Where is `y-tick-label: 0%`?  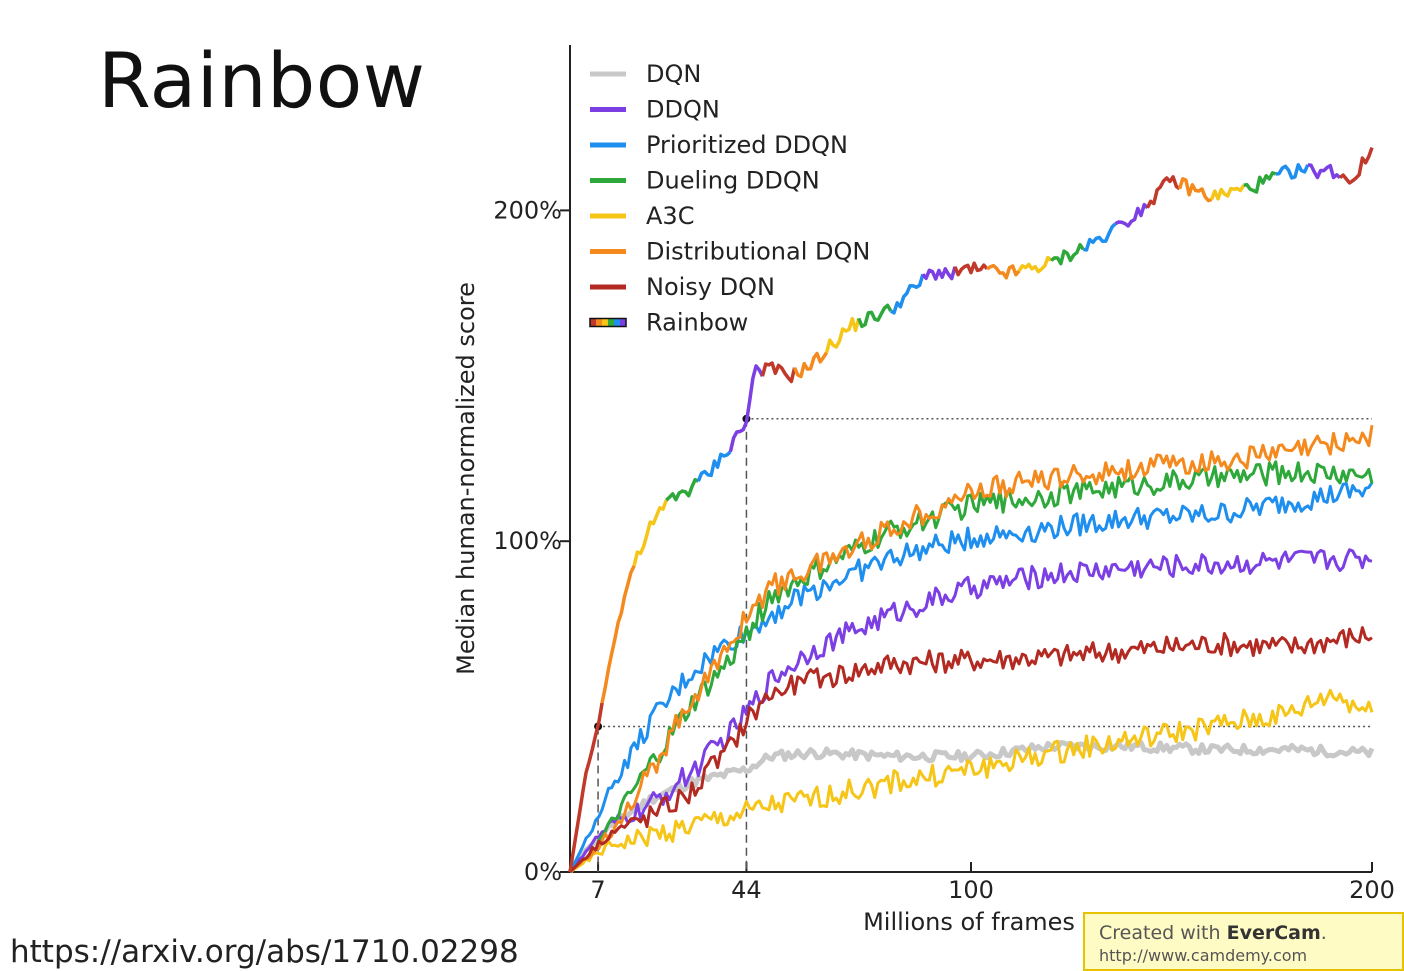
y-tick-label: 0% is located at coordinates (543, 872).